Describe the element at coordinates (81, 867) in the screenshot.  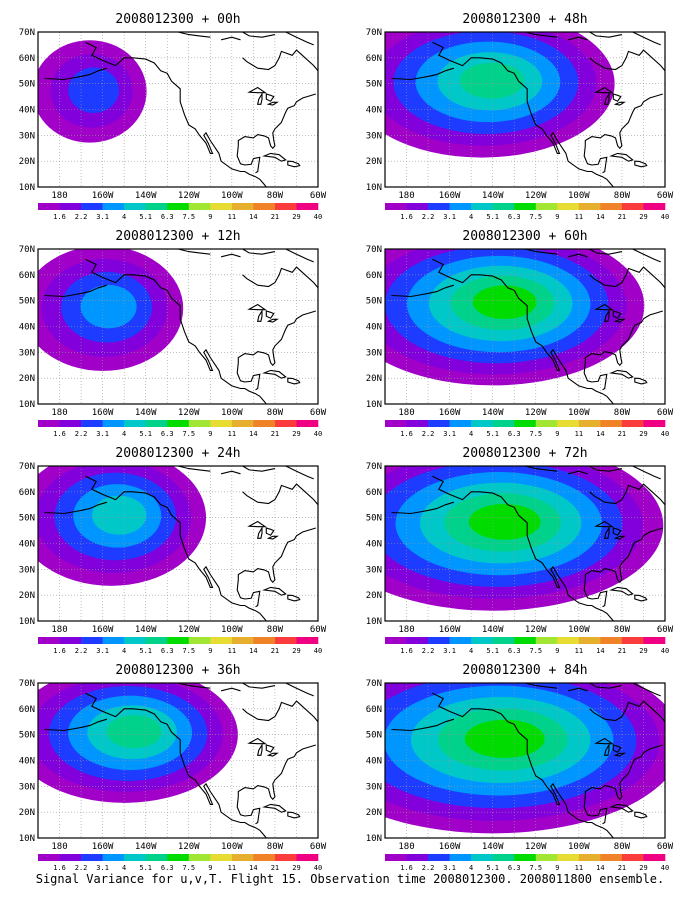
I see `colorbar-label: 2.2` at that location.